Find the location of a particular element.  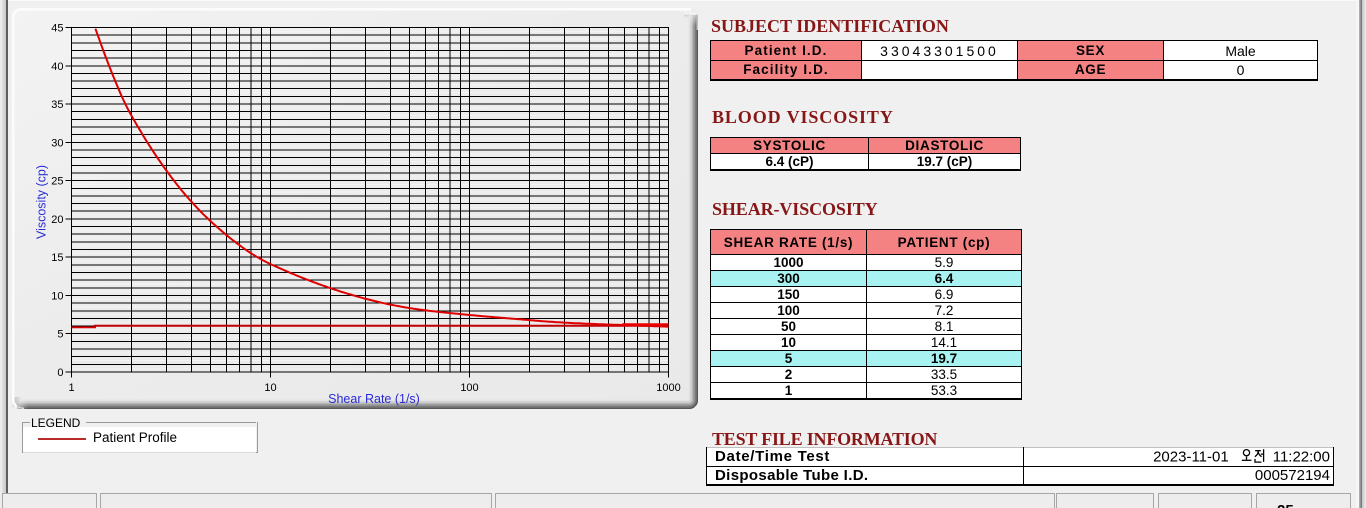

svg-text: 15 is located at coordinates (57, 258).